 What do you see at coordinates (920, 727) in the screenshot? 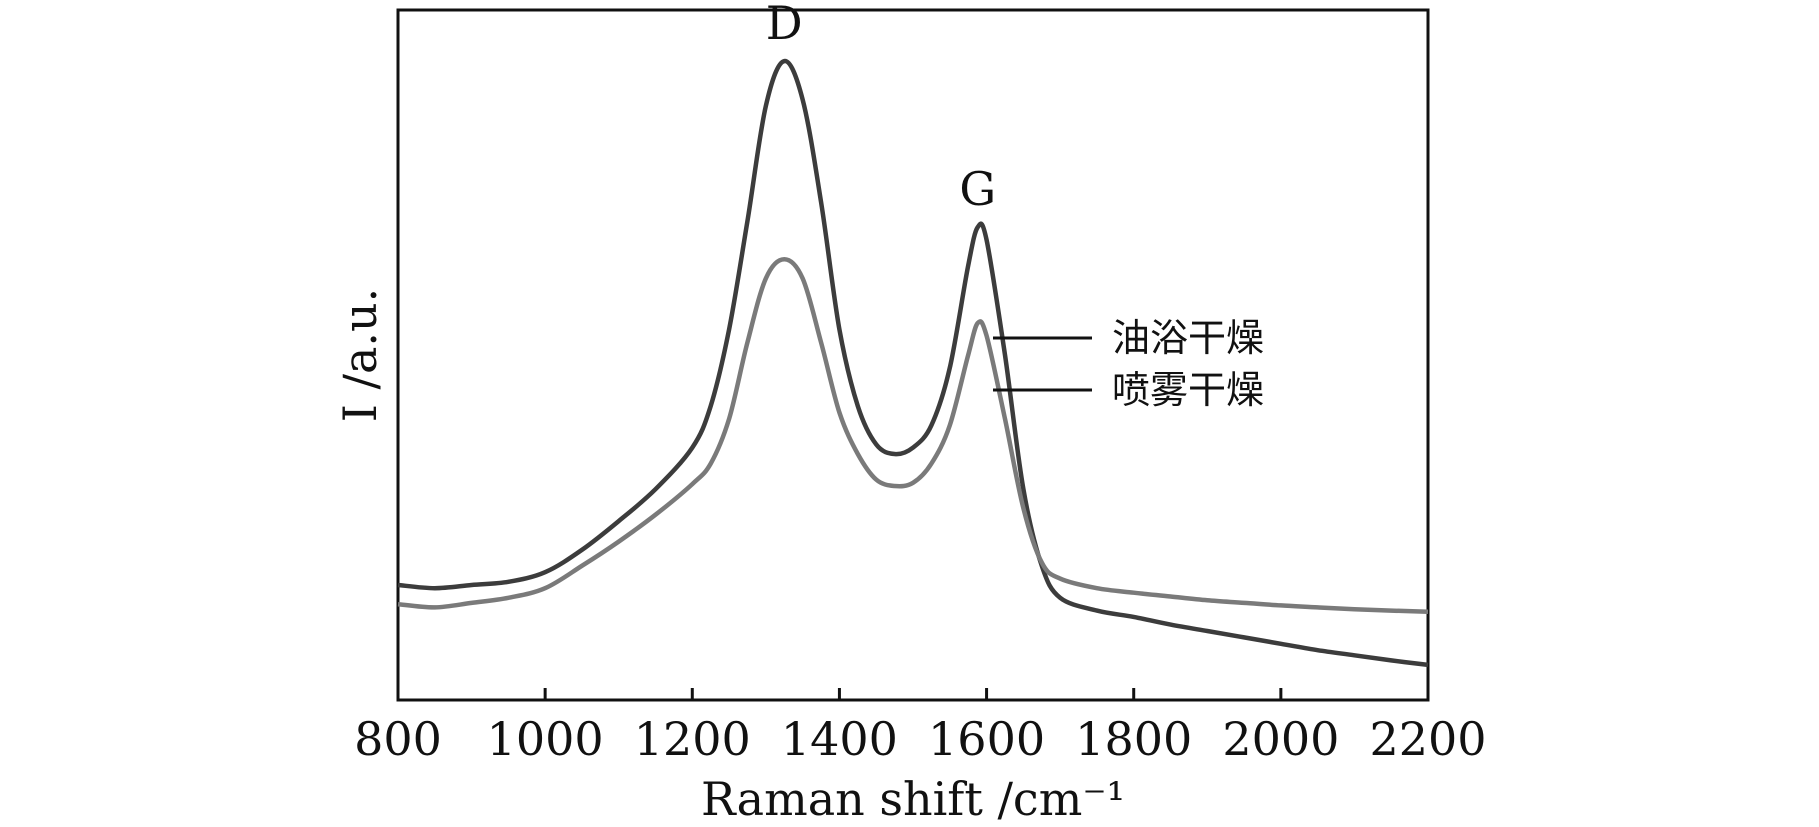
I see `x-ticks: 800 1000 1200 1400 1600 1800 2000 2200` at bounding box center [920, 727].